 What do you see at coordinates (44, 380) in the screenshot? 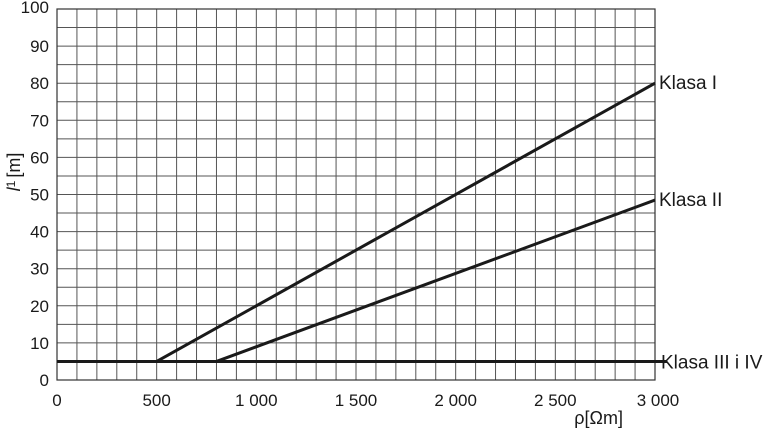
I see `y-tick-label: 0` at bounding box center [44, 380].